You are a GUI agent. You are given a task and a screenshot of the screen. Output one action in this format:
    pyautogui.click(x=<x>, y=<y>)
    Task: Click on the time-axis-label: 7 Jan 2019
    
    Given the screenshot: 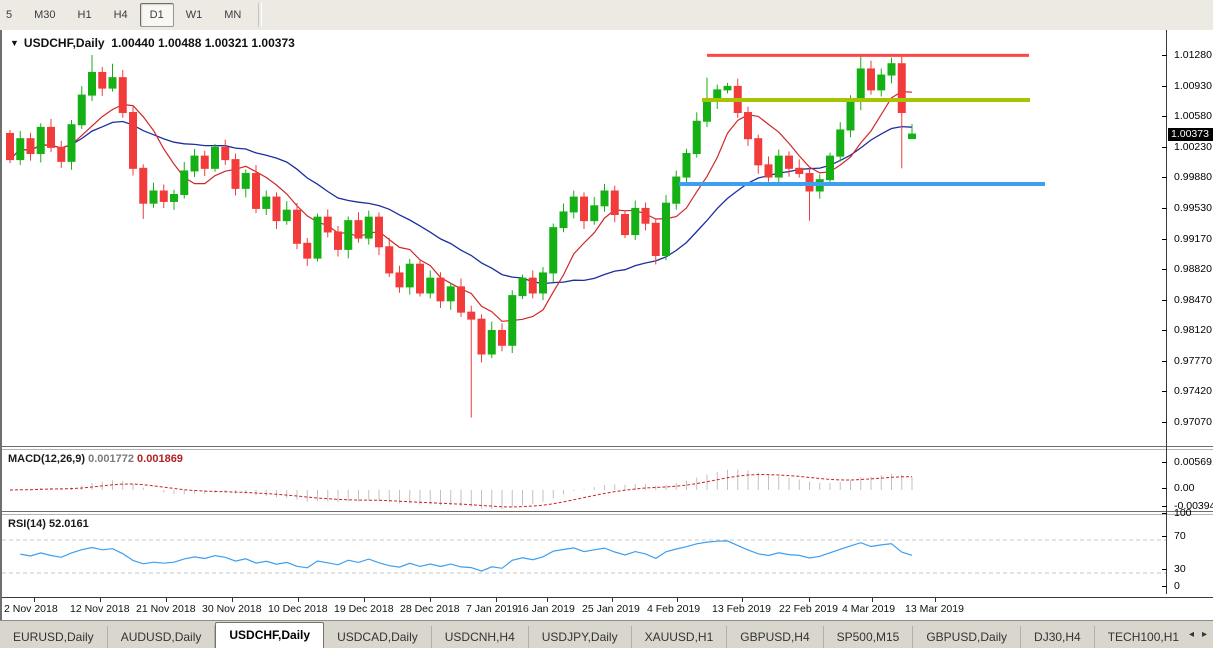 What is the action you would take?
    pyautogui.click(x=492, y=609)
    